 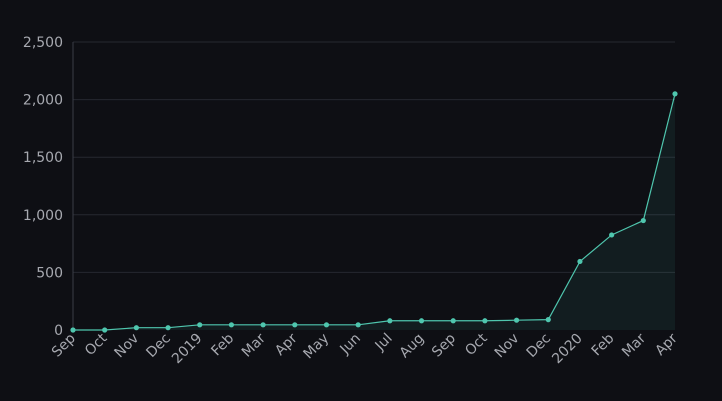 I want to click on y-tick-label: 500, so click(x=49, y=273).